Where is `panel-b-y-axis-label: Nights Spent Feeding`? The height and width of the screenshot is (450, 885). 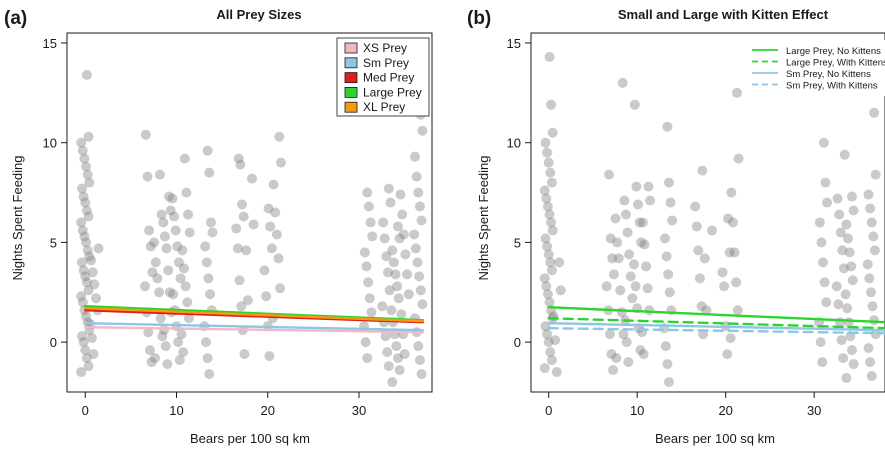
panel-b-y-axis-label: Nights Spent Feeding is located at coordinates (483, 217).